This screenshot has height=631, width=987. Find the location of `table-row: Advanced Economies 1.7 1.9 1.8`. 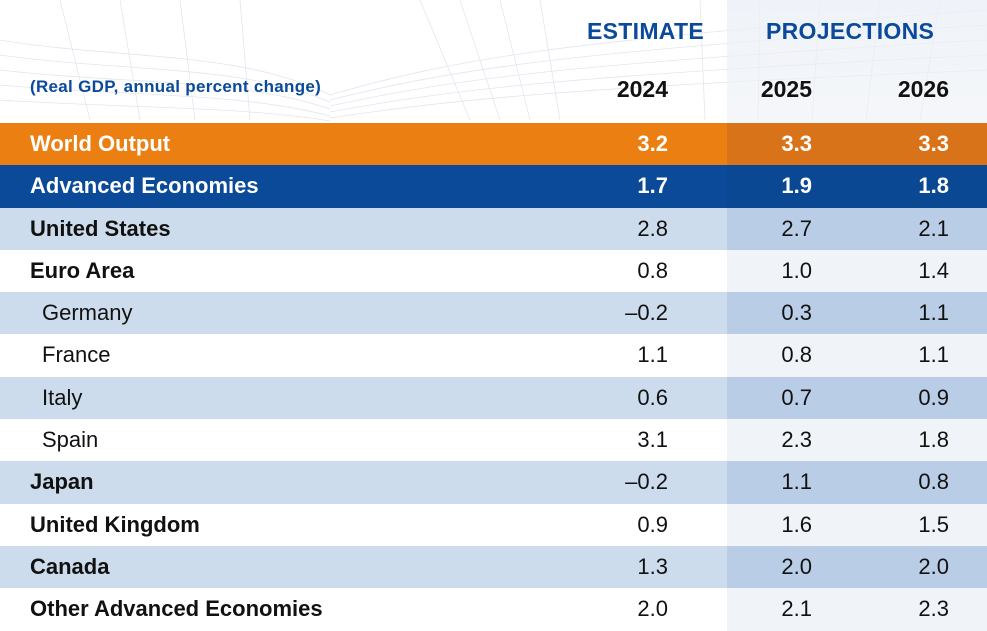

table-row: Advanced Economies 1.7 1.9 1.8 is located at coordinates (493, 186).